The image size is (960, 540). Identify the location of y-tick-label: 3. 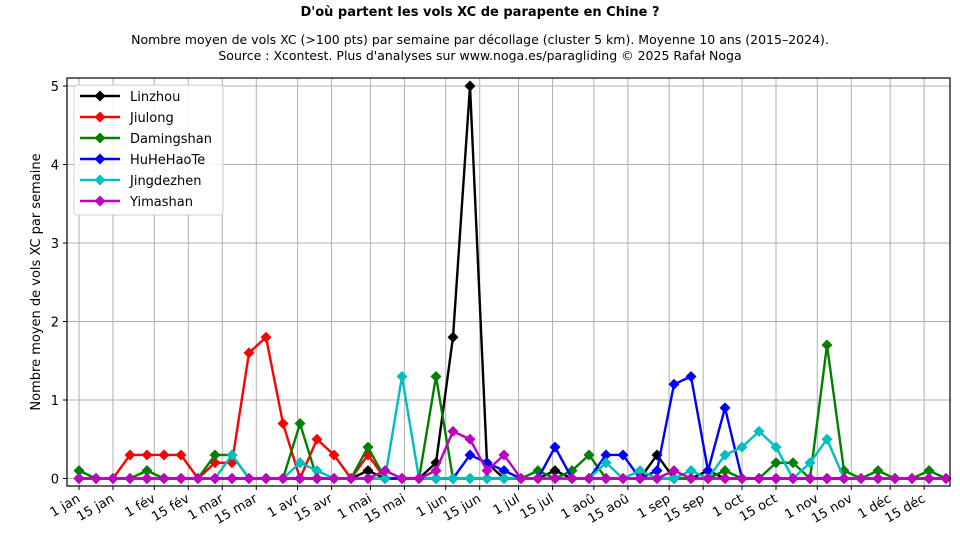
(55, 244).